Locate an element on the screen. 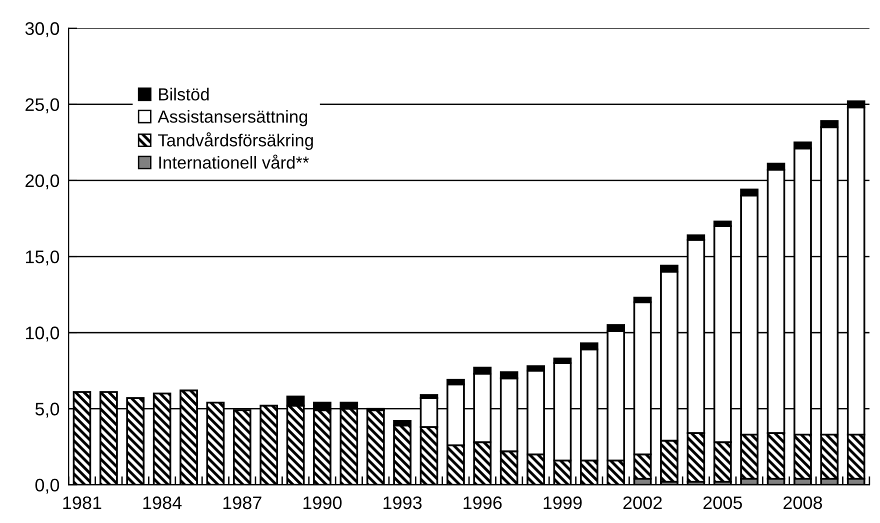  y-tick-label: 0,0 is located at coordinates (47, 486).